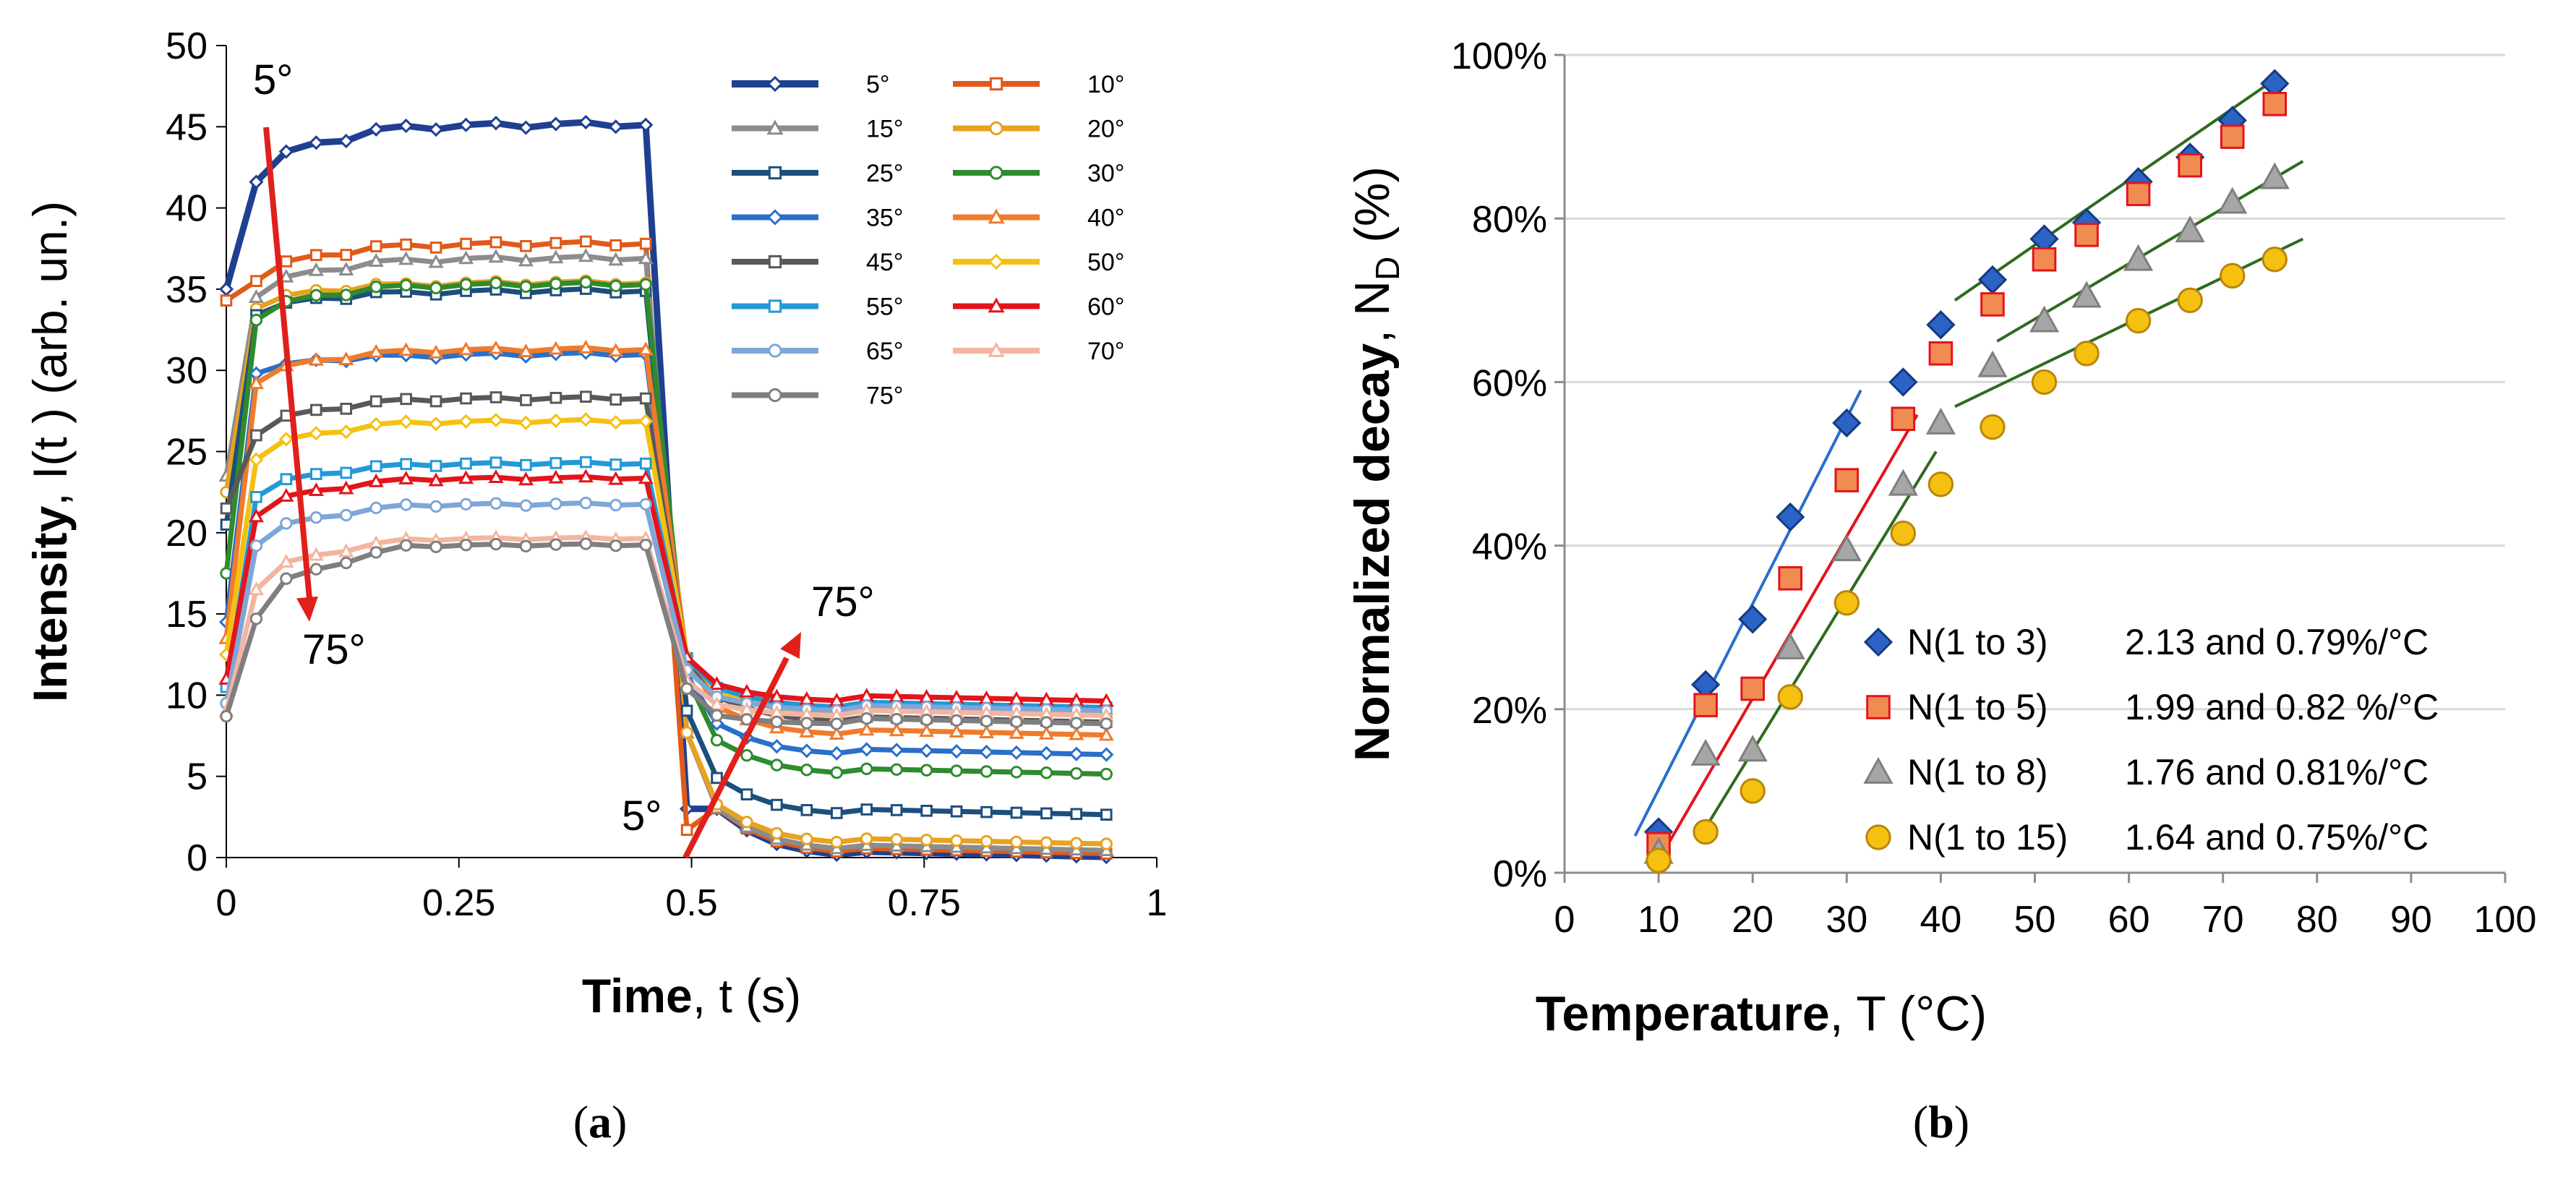  What do you see at coordinates (691, 903) in the screenshot?
I see `x-tick-label: 0.5` at bounding box center [691, 903].